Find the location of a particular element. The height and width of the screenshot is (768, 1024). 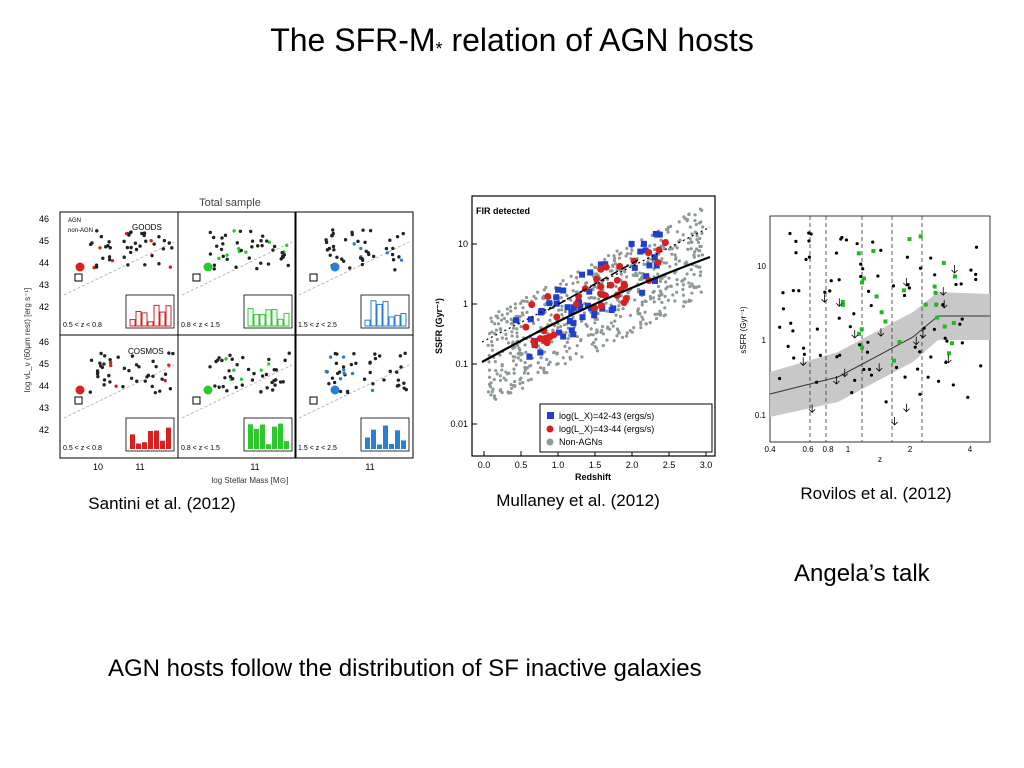

santini-ytick: 44 is located at coordinates (44, 386).